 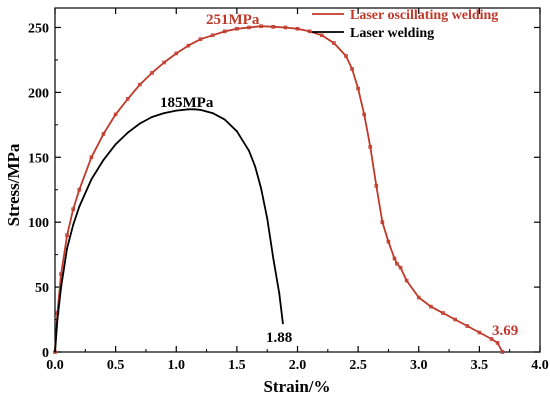 What do you see at coordinates (540, 365) in the screenshot?
I see `x-tick-label: 4.0` at bounding box center [540, 365].